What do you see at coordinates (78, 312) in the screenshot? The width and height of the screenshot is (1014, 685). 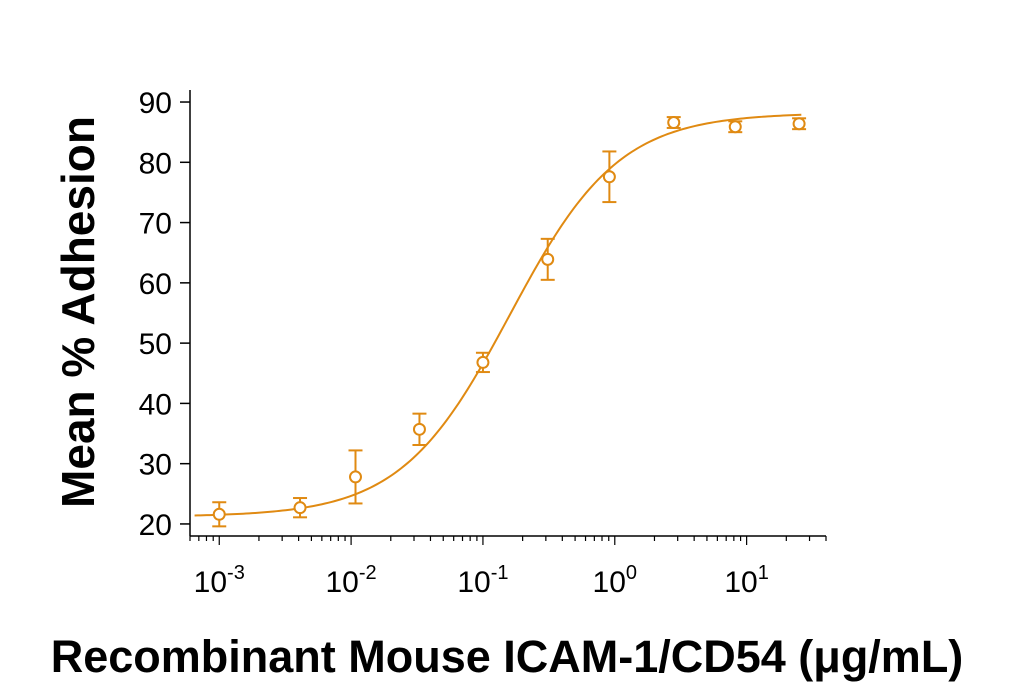 I see `y-axis-title: Mean % Adhesion` at bounding box center [78, 312].